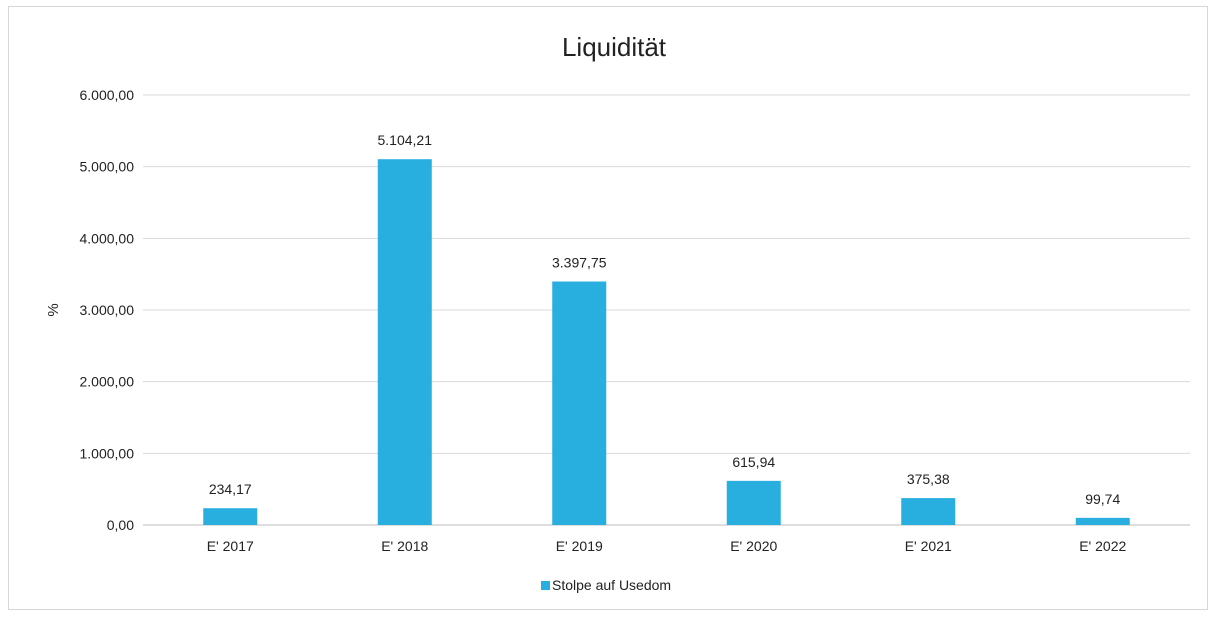 The image size is (1220, 618). I want to click on x-tick-label: E' 2020, so click(753, 546).